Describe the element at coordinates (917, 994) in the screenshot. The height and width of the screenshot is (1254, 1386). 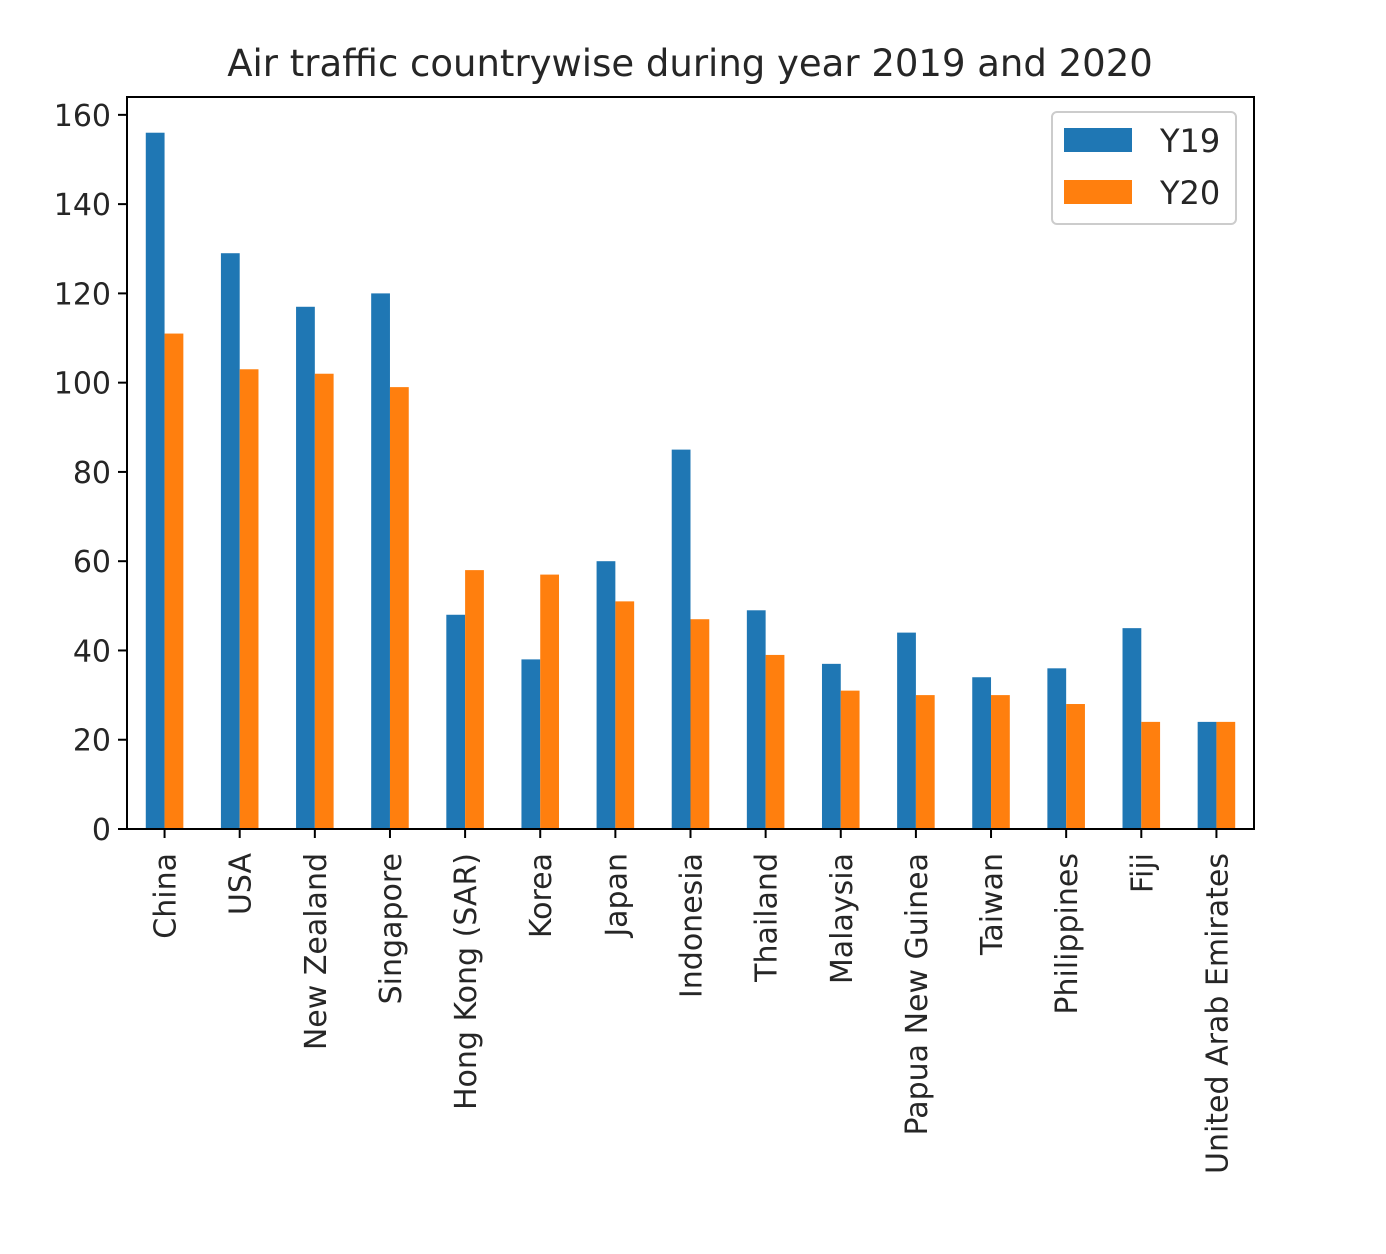
I see `x-tick-label: Papua New Guinea` at that location.